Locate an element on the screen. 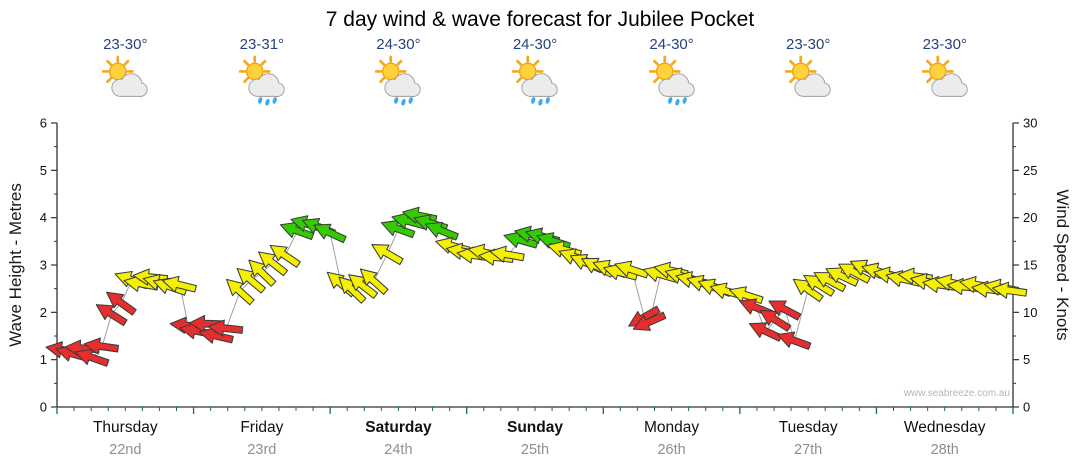  day-header-saturday: 24-30° is located at coordinates (398, 71).